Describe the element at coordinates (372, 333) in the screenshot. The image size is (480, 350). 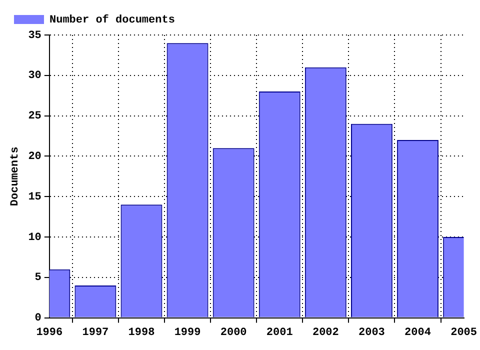
I see `x-tick-label: 2003` at that location.